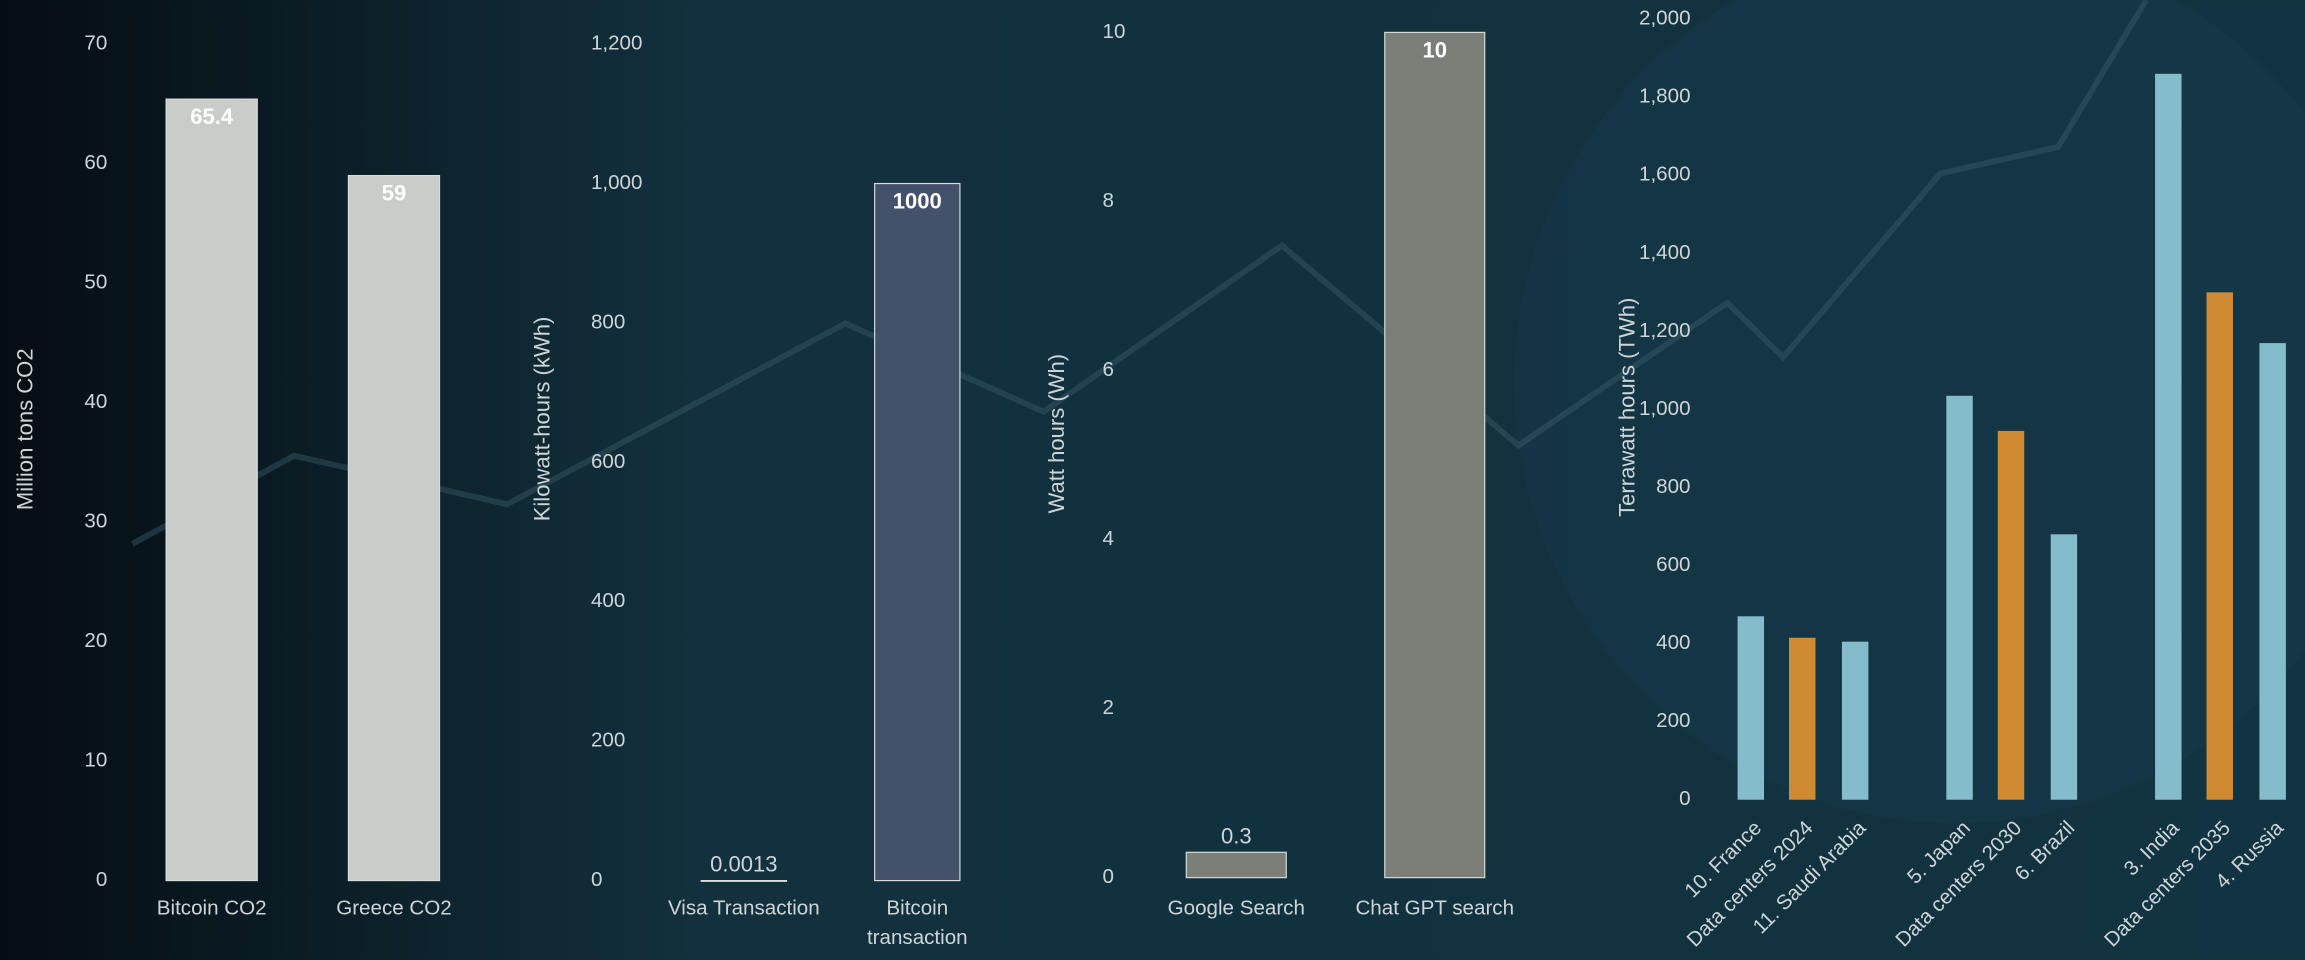 The width and height of the screenshot is (2305, 960). I want to click on y-tick-label: 2, so click(1108, 707).